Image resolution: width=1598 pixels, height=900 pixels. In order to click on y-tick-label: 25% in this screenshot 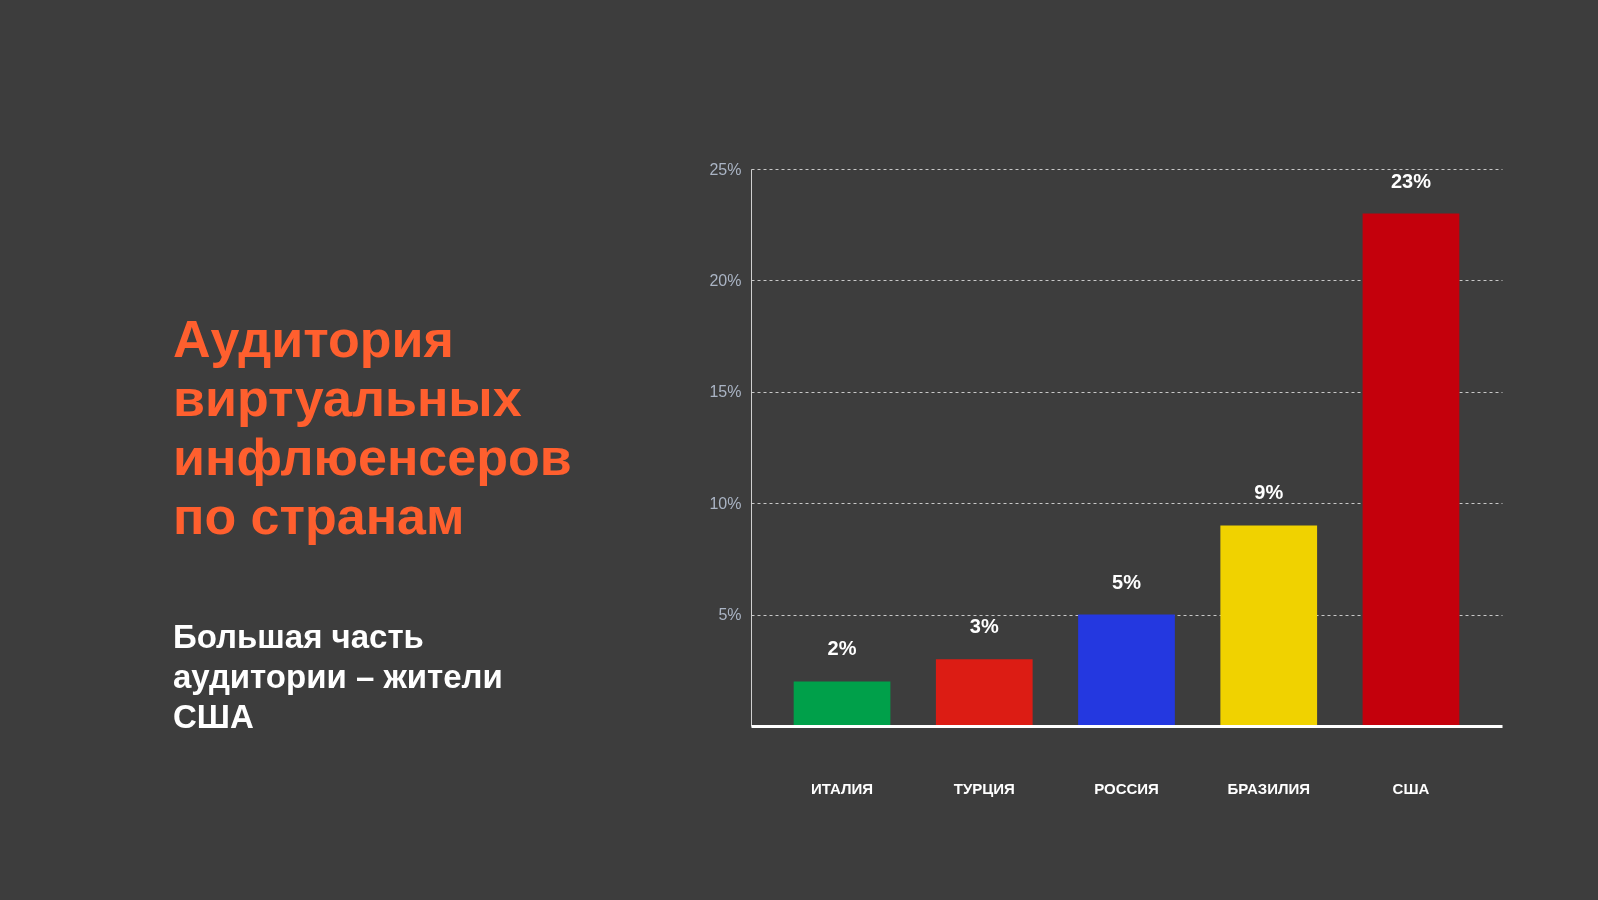, I will do `click(725, 169)`.